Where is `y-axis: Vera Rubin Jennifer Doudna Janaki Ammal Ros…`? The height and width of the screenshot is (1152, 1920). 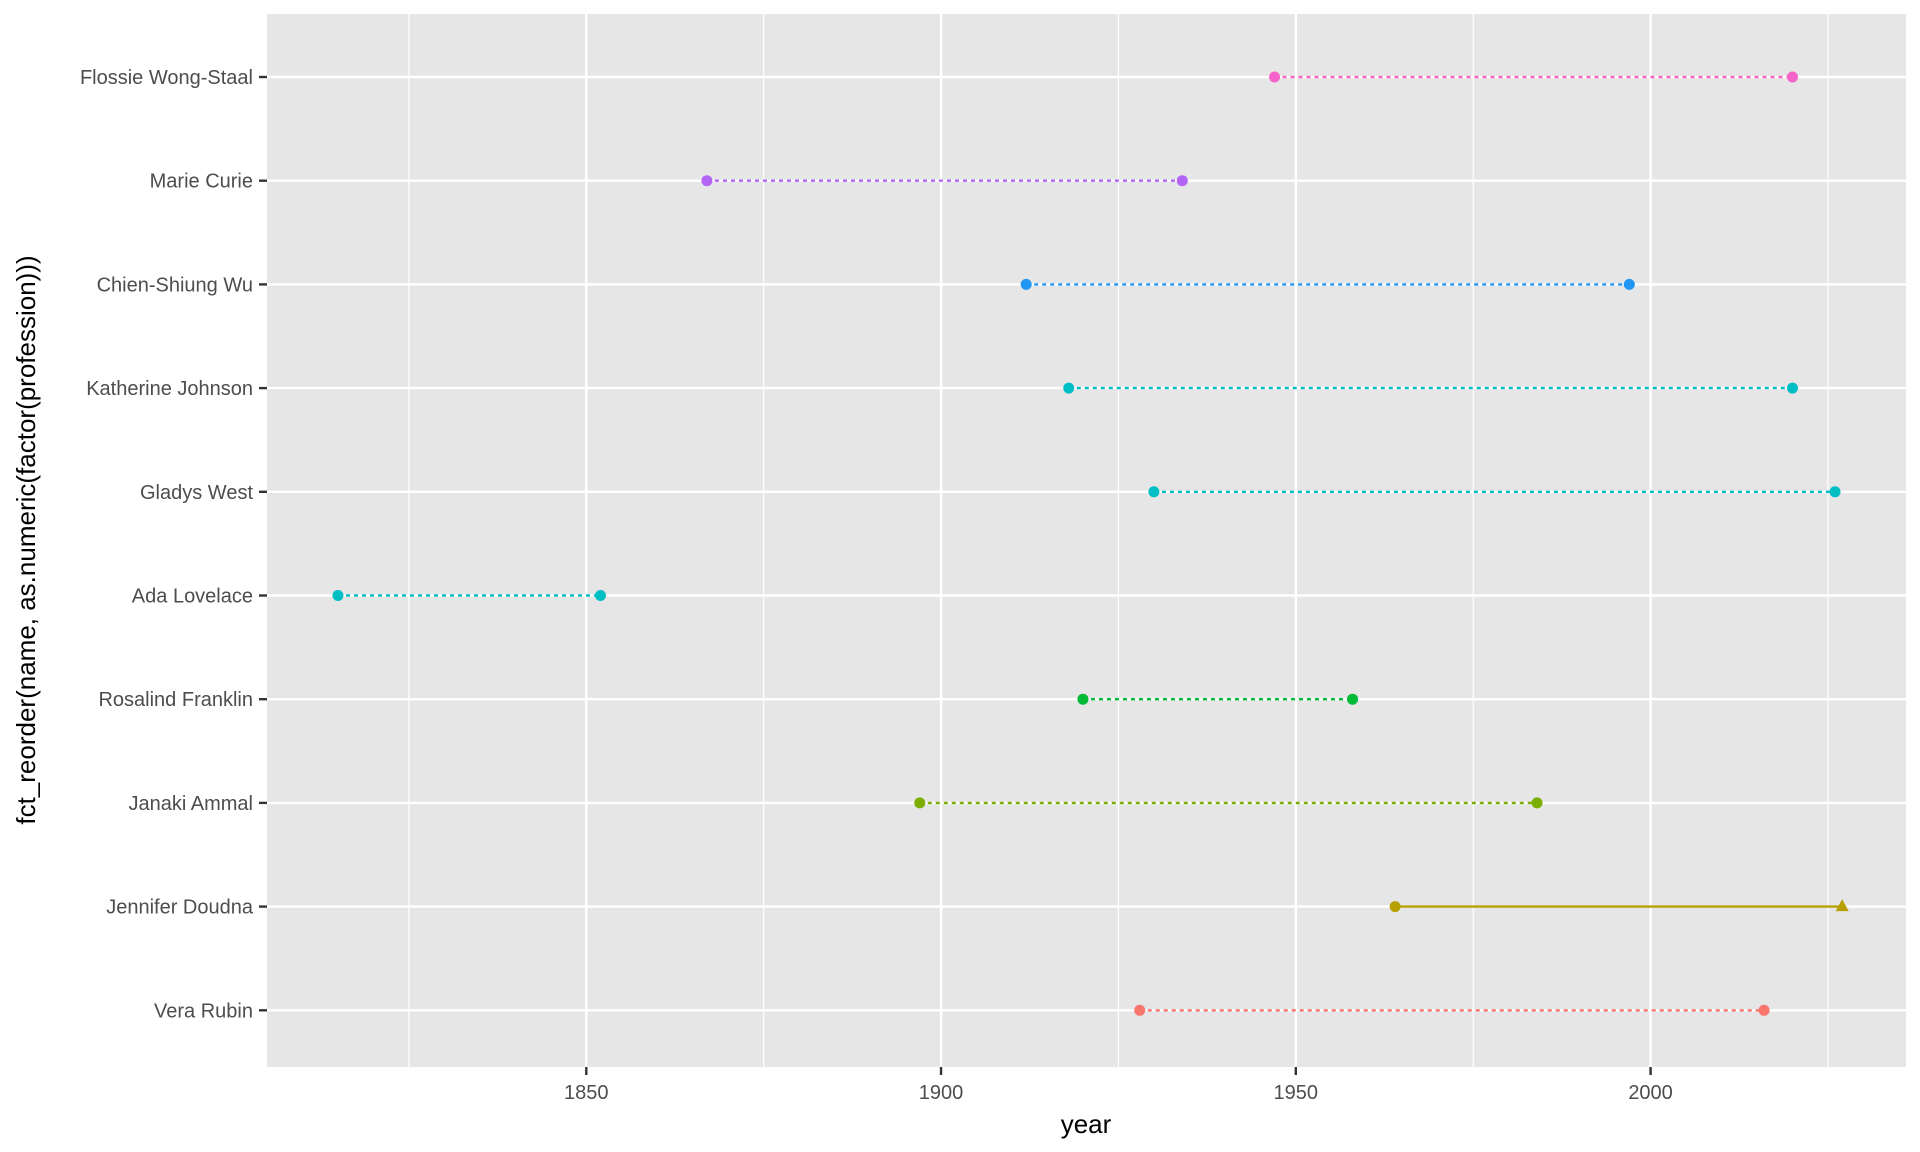 y-axis: Vera Rubin Jennifer Doudna Janaki Ammal Ros… is located at coordinates (173, 544).